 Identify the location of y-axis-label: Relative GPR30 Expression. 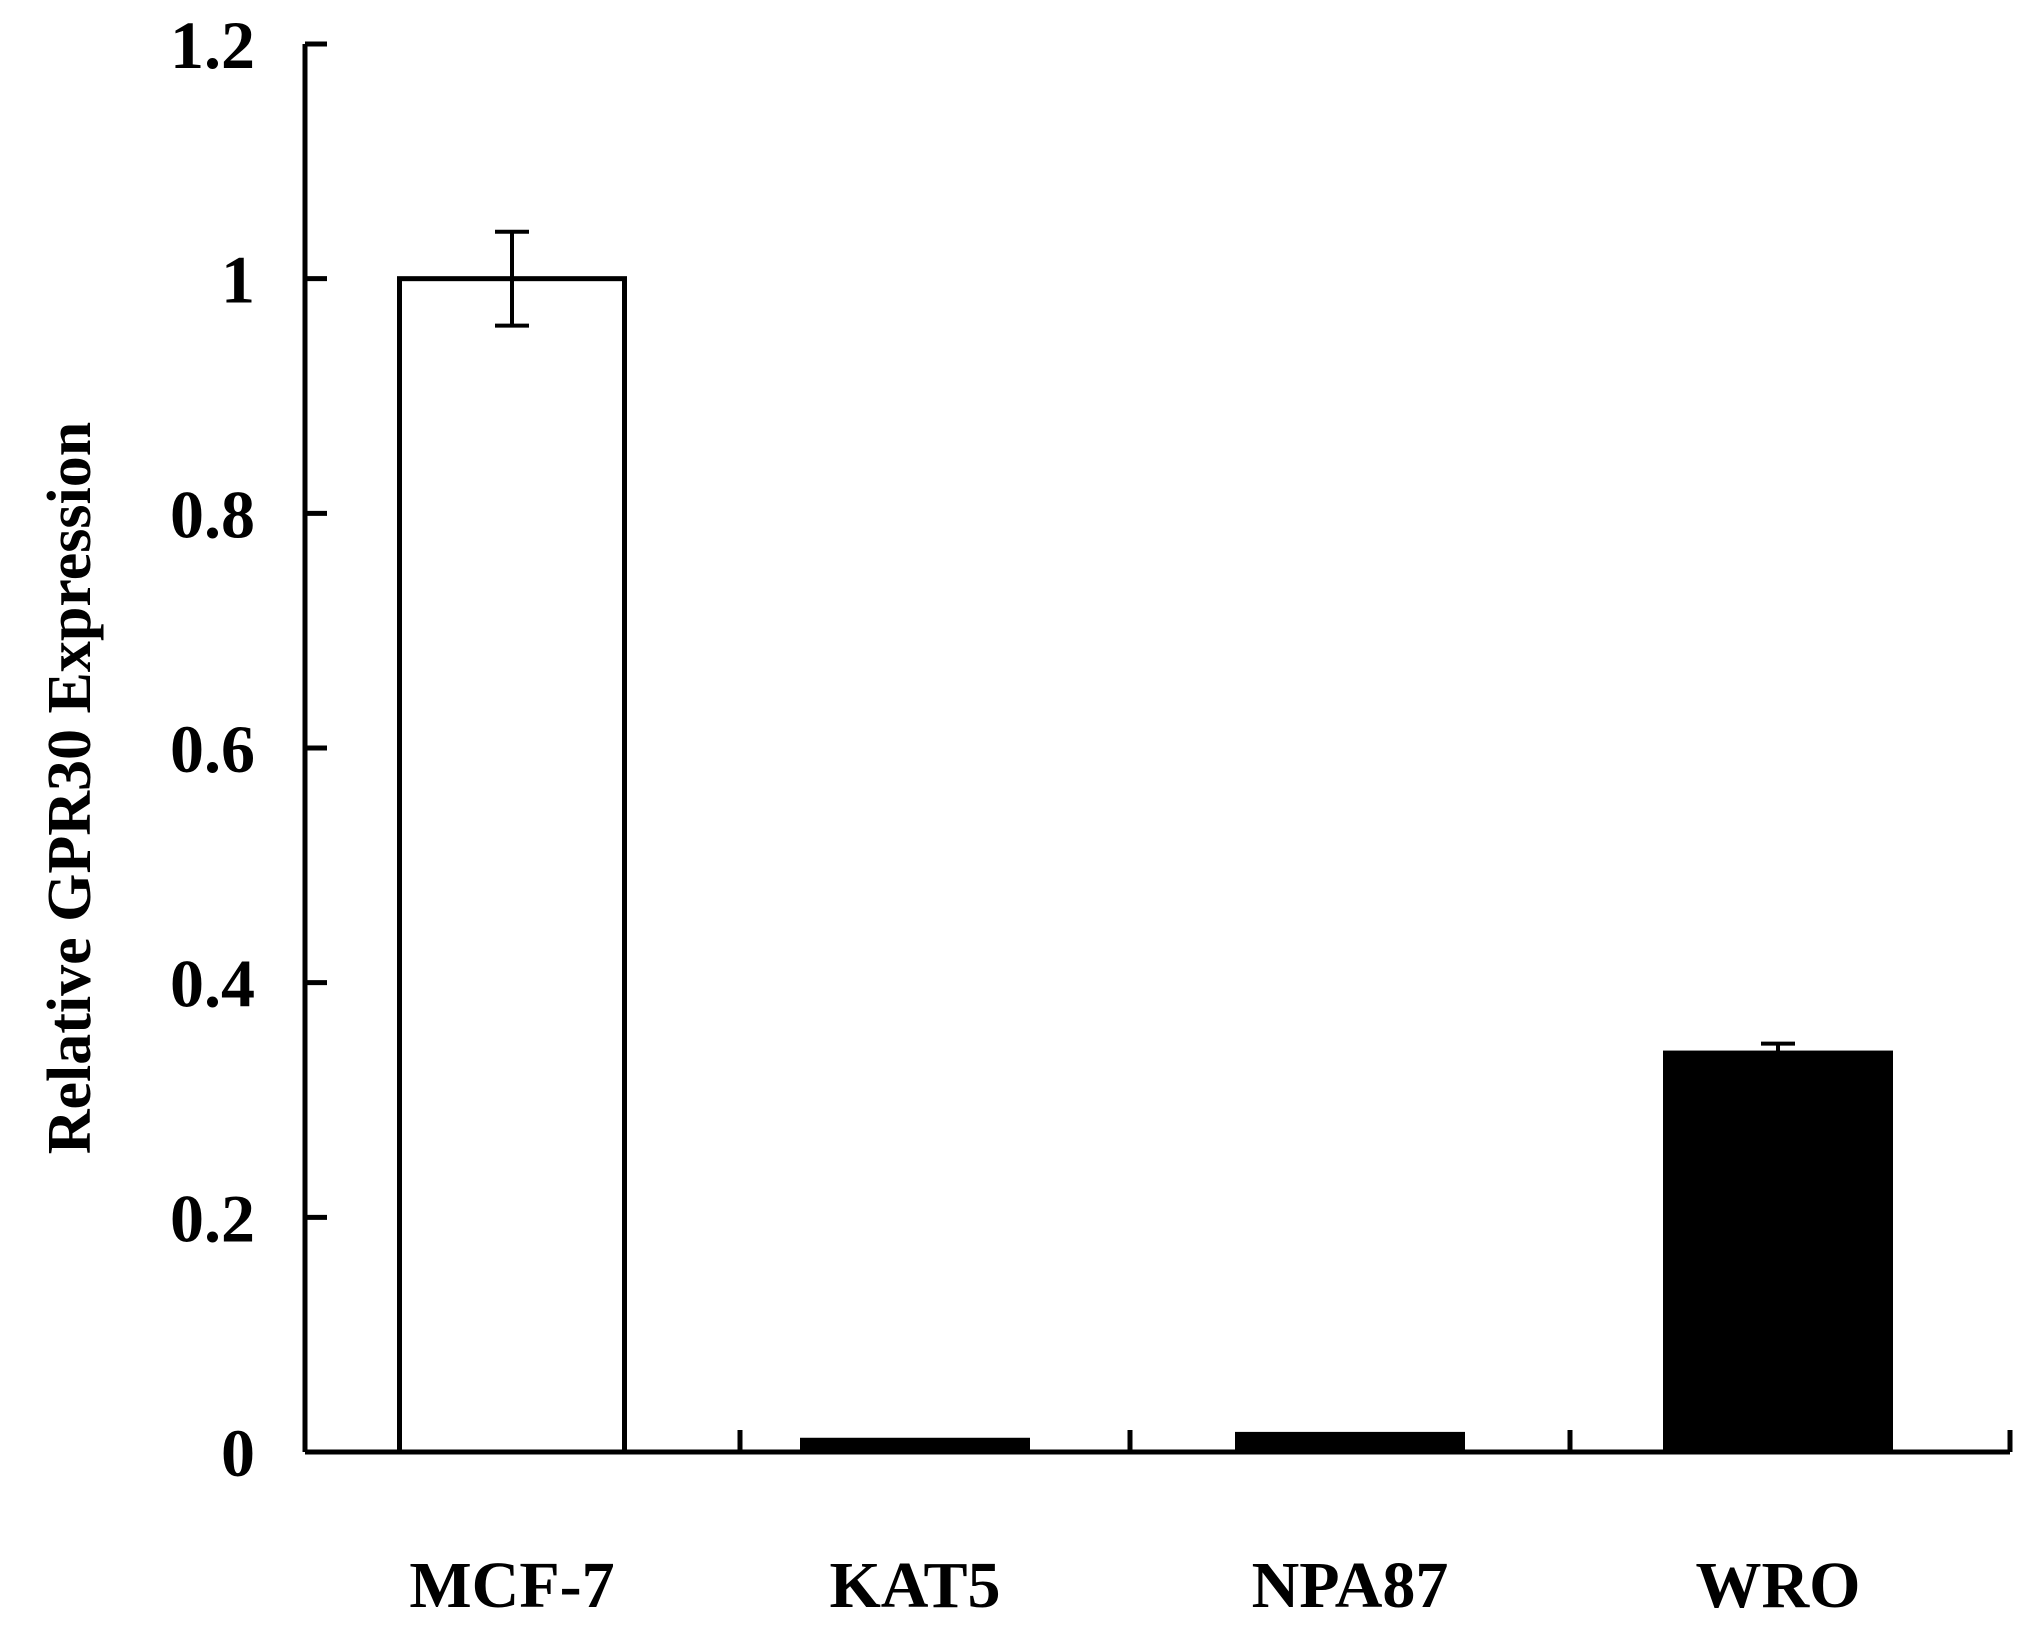
(70, 788).